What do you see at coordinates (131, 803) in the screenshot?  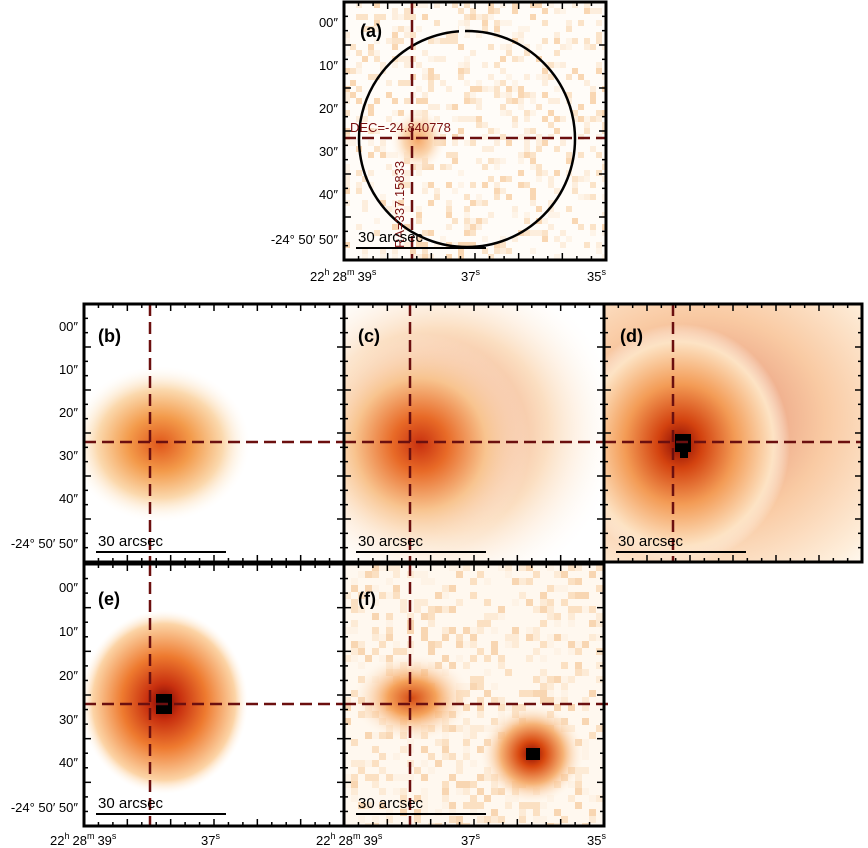 I see `panel-e-scale-text: 30 arcsec` at bounding box center [131, 803].